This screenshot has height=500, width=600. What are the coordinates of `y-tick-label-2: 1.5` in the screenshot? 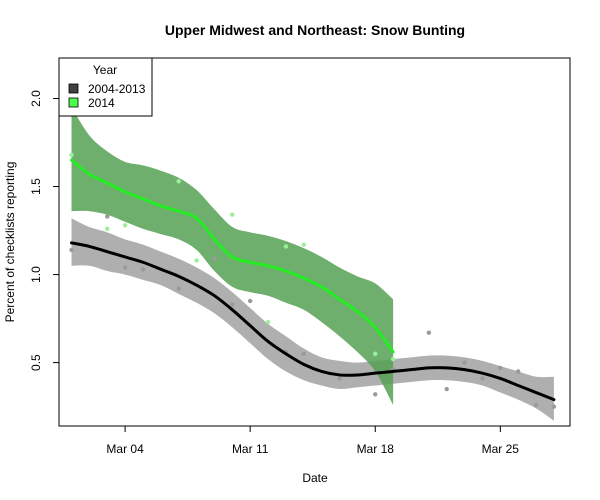 It's located at (36, 186).